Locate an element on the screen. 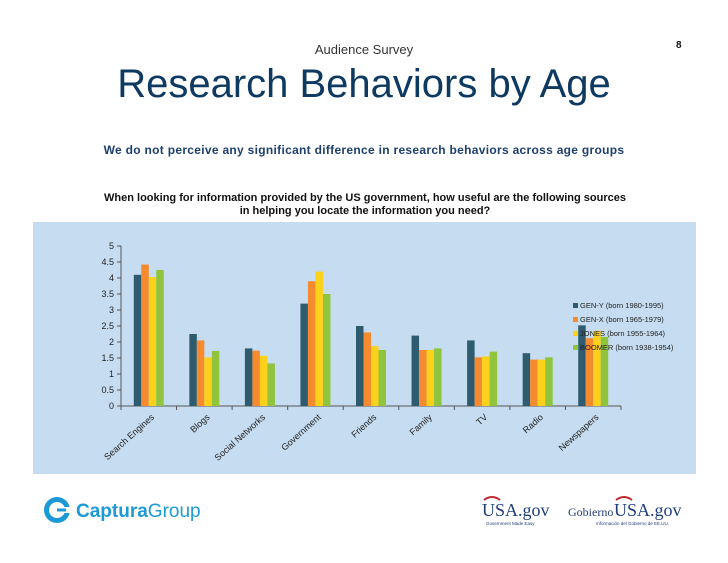 Image resolution: width=728 pixels, height=563 pixels. captura-logo-light: Group is located at coordinates (174, 511).